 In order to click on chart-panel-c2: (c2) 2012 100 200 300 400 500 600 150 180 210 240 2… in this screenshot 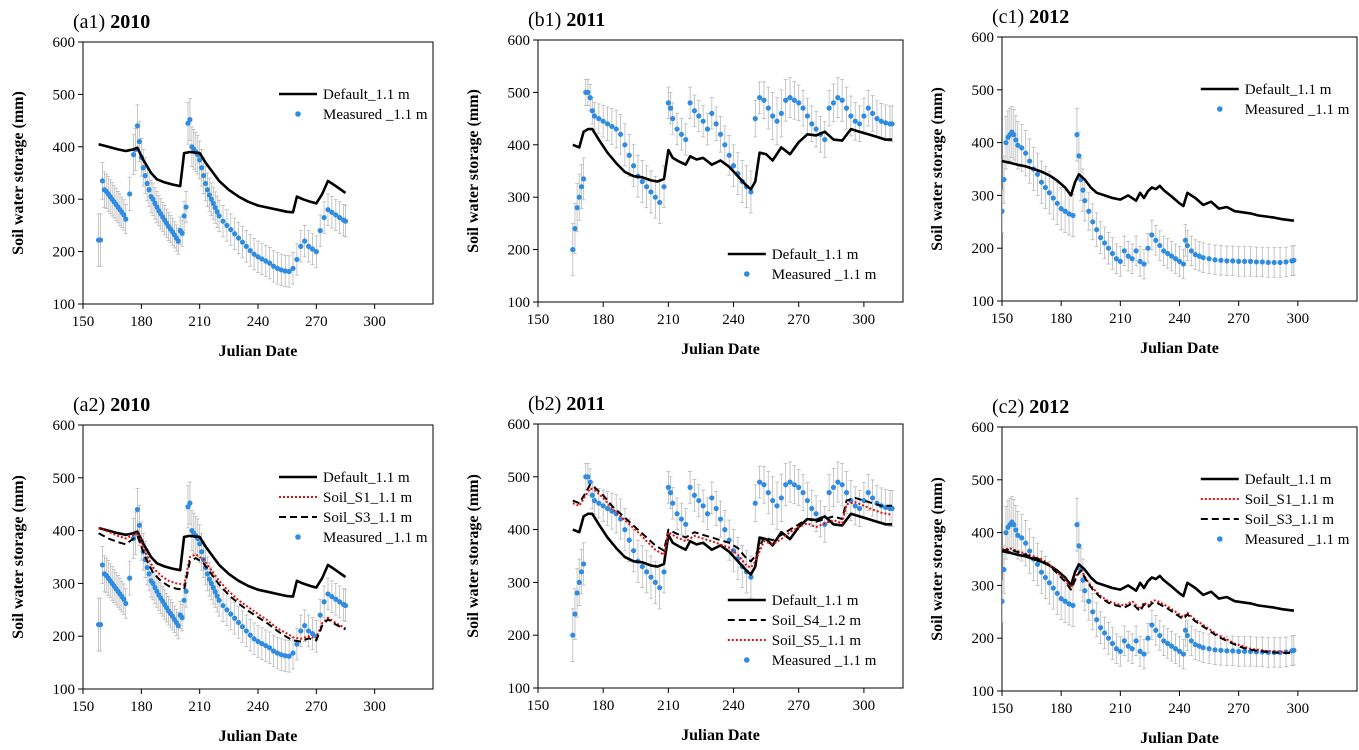, I will do `click(1143, 571)`.